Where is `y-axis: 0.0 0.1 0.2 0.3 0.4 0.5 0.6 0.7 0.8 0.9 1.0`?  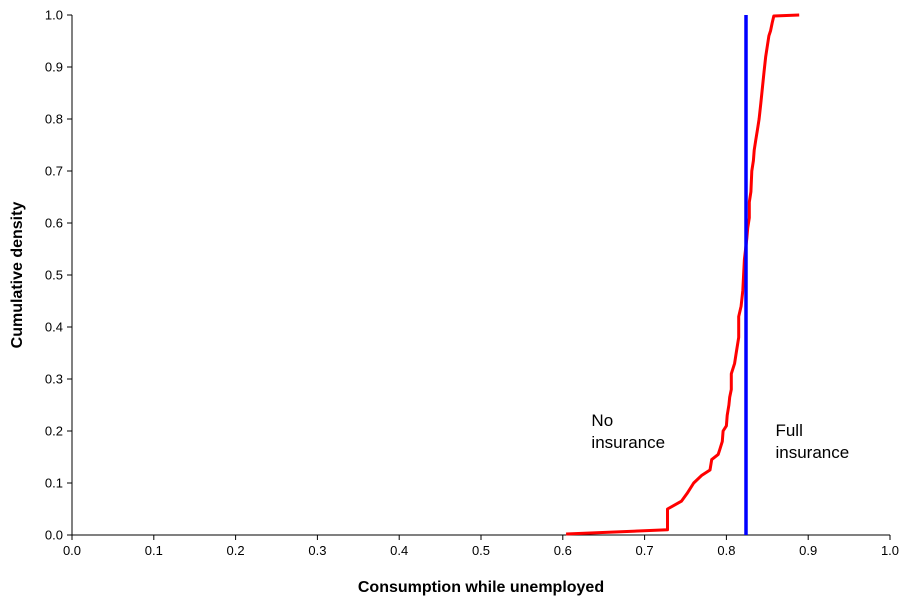
y-axis: 0.0 0.1 0.2 0.3 0.4 0.5 0.6 0.7 0.8 0.9 1.0 is located at coordinates (58, 275).